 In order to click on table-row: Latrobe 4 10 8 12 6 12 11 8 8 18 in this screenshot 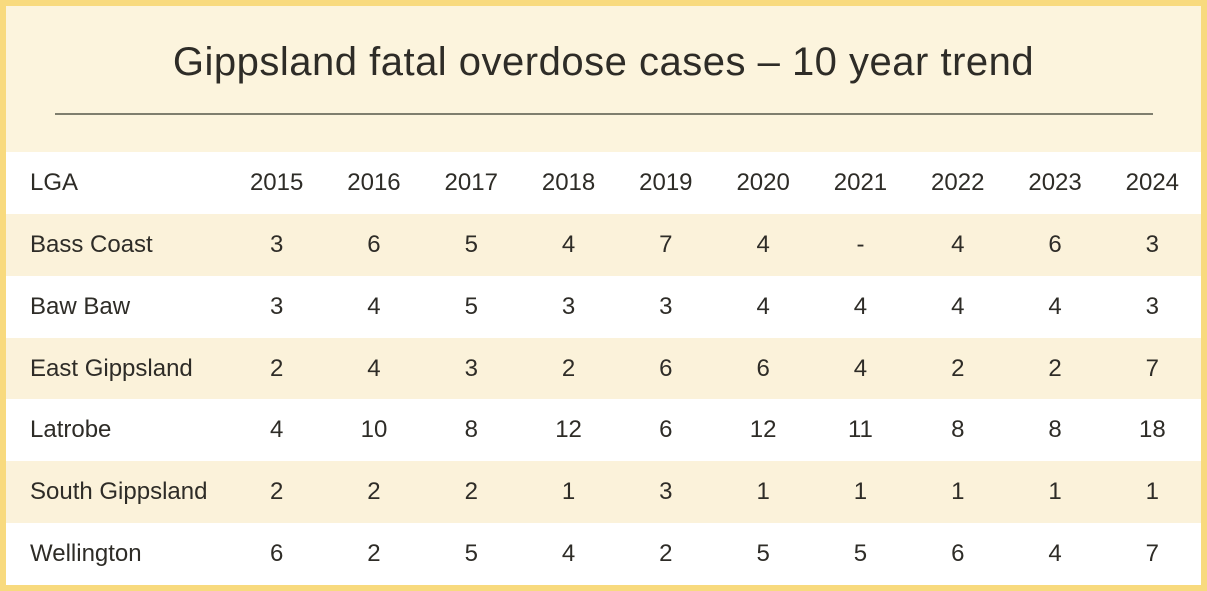, I will do `click(603, 430)`.